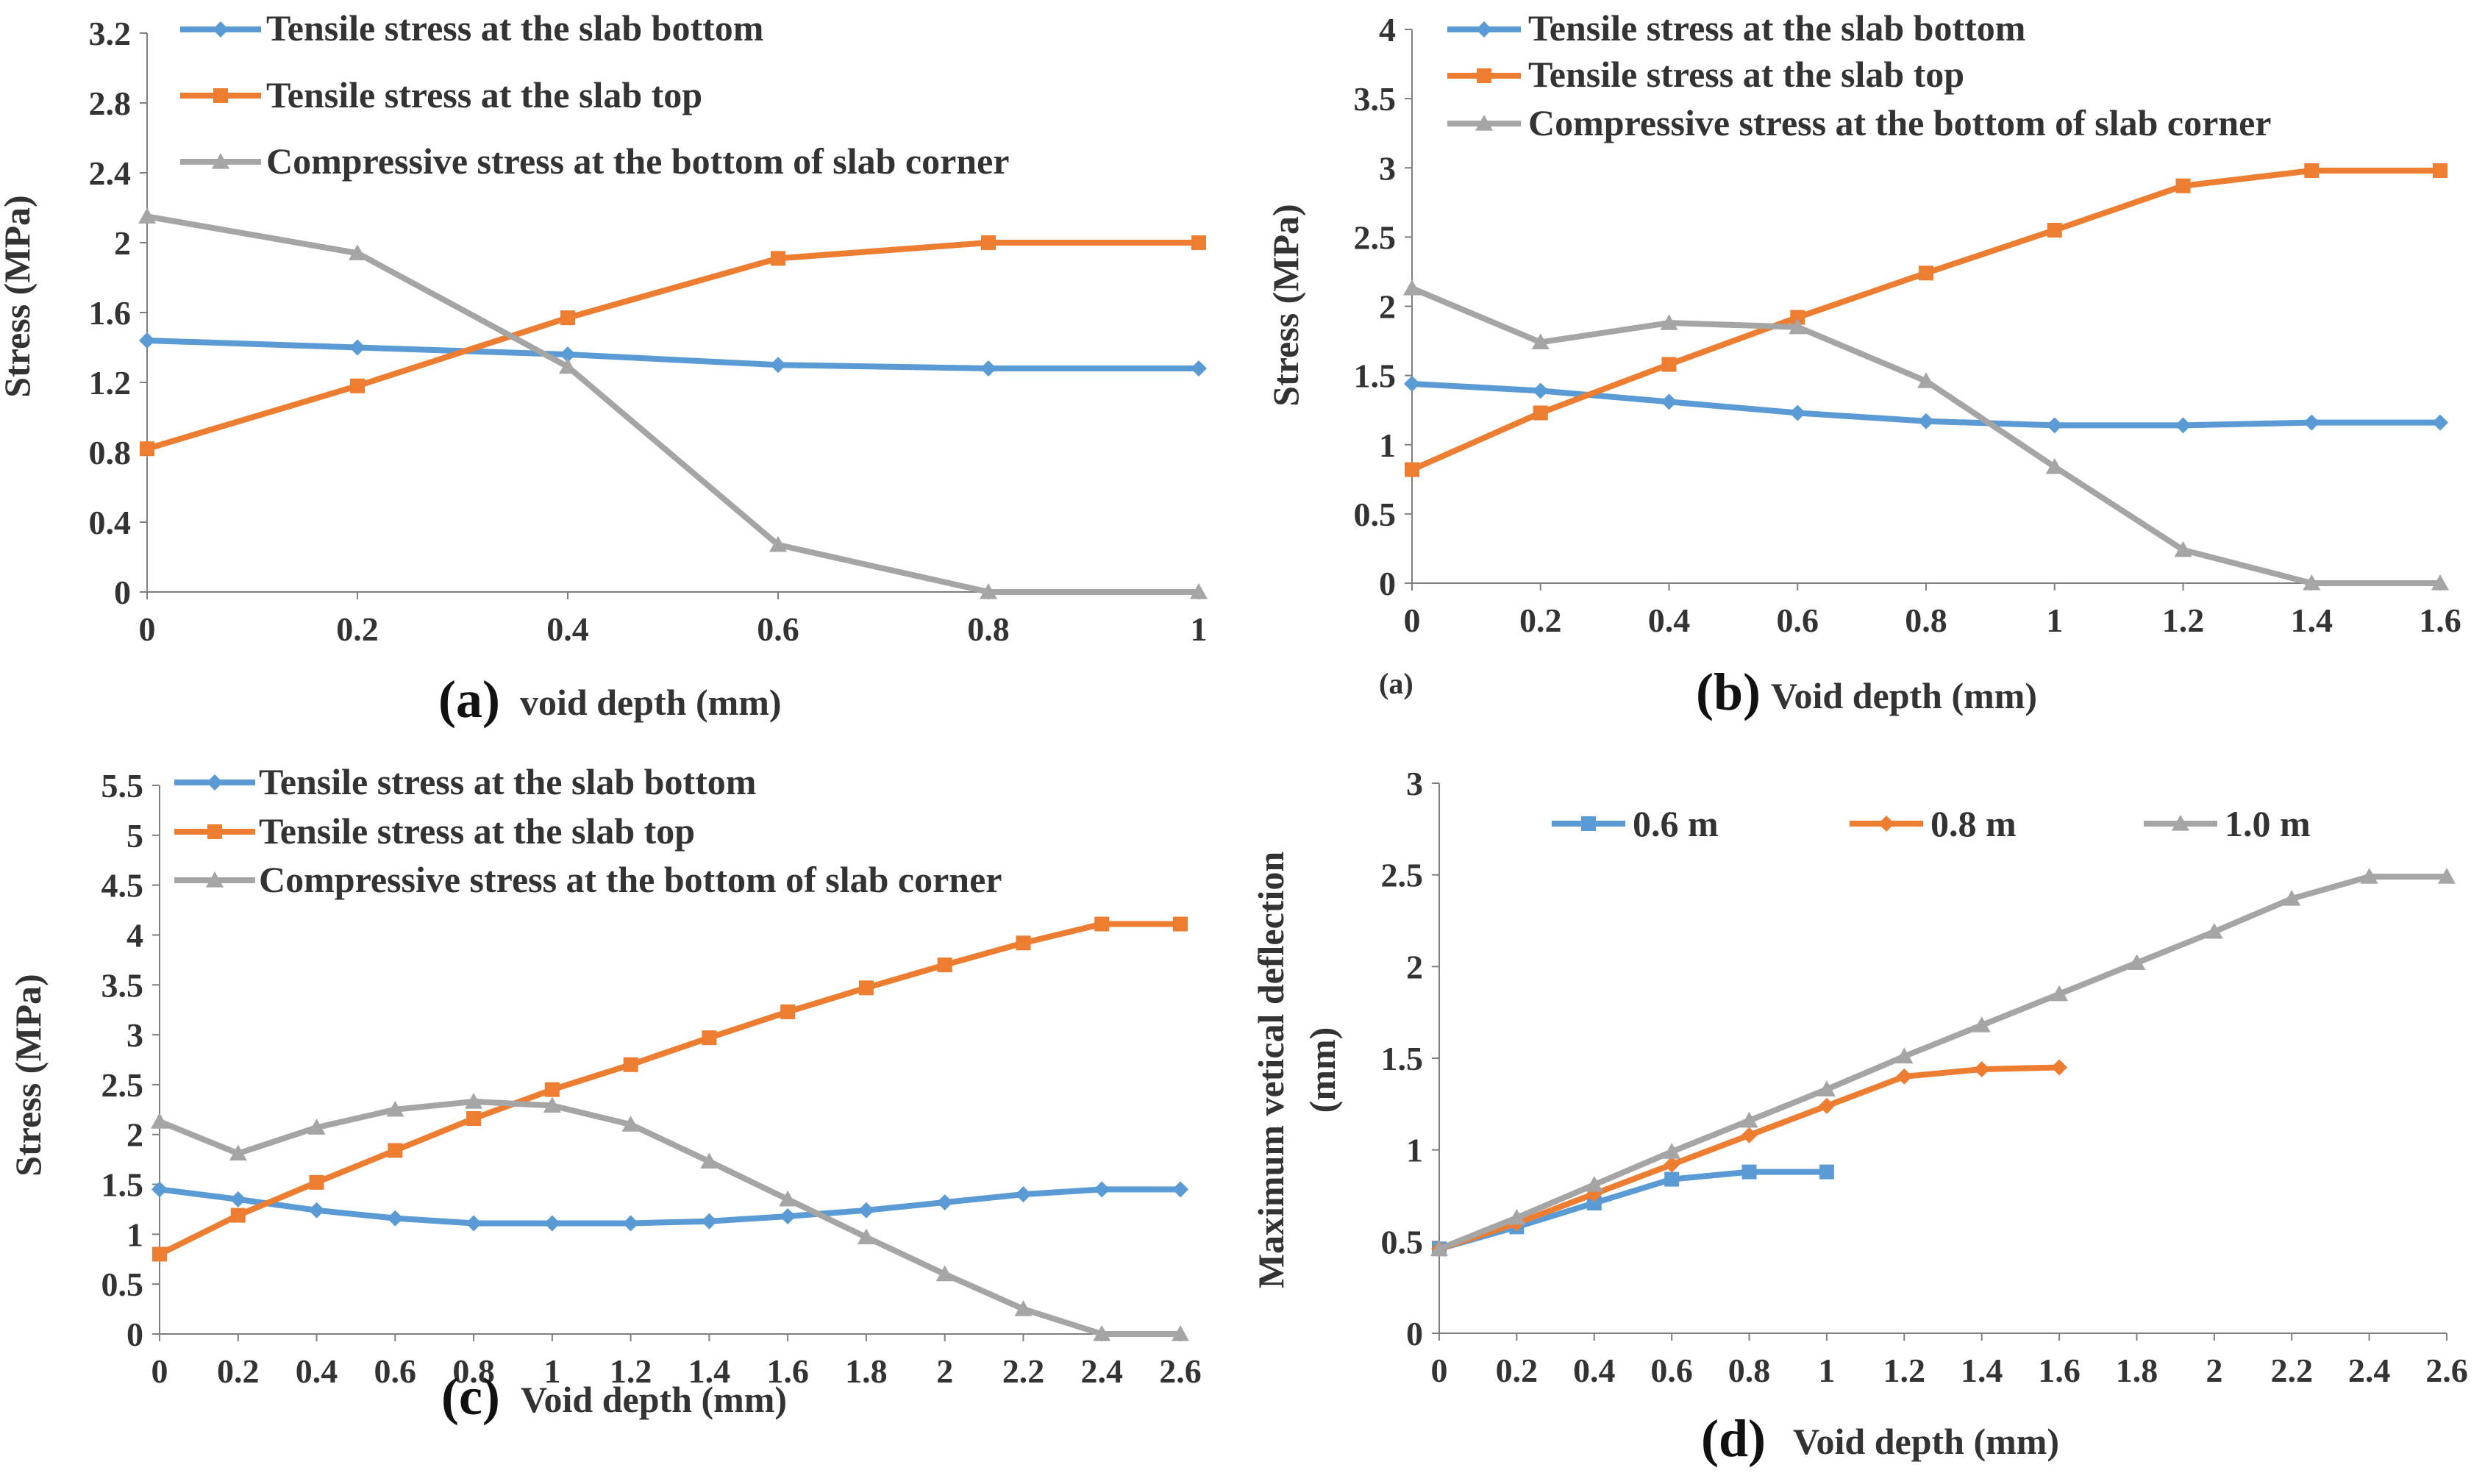  What do you see at coordinates (1101, 1371) in the screenshot?
I see `panel-c-x-tick-label: 2.4` at bounding box center [1101, 1371].